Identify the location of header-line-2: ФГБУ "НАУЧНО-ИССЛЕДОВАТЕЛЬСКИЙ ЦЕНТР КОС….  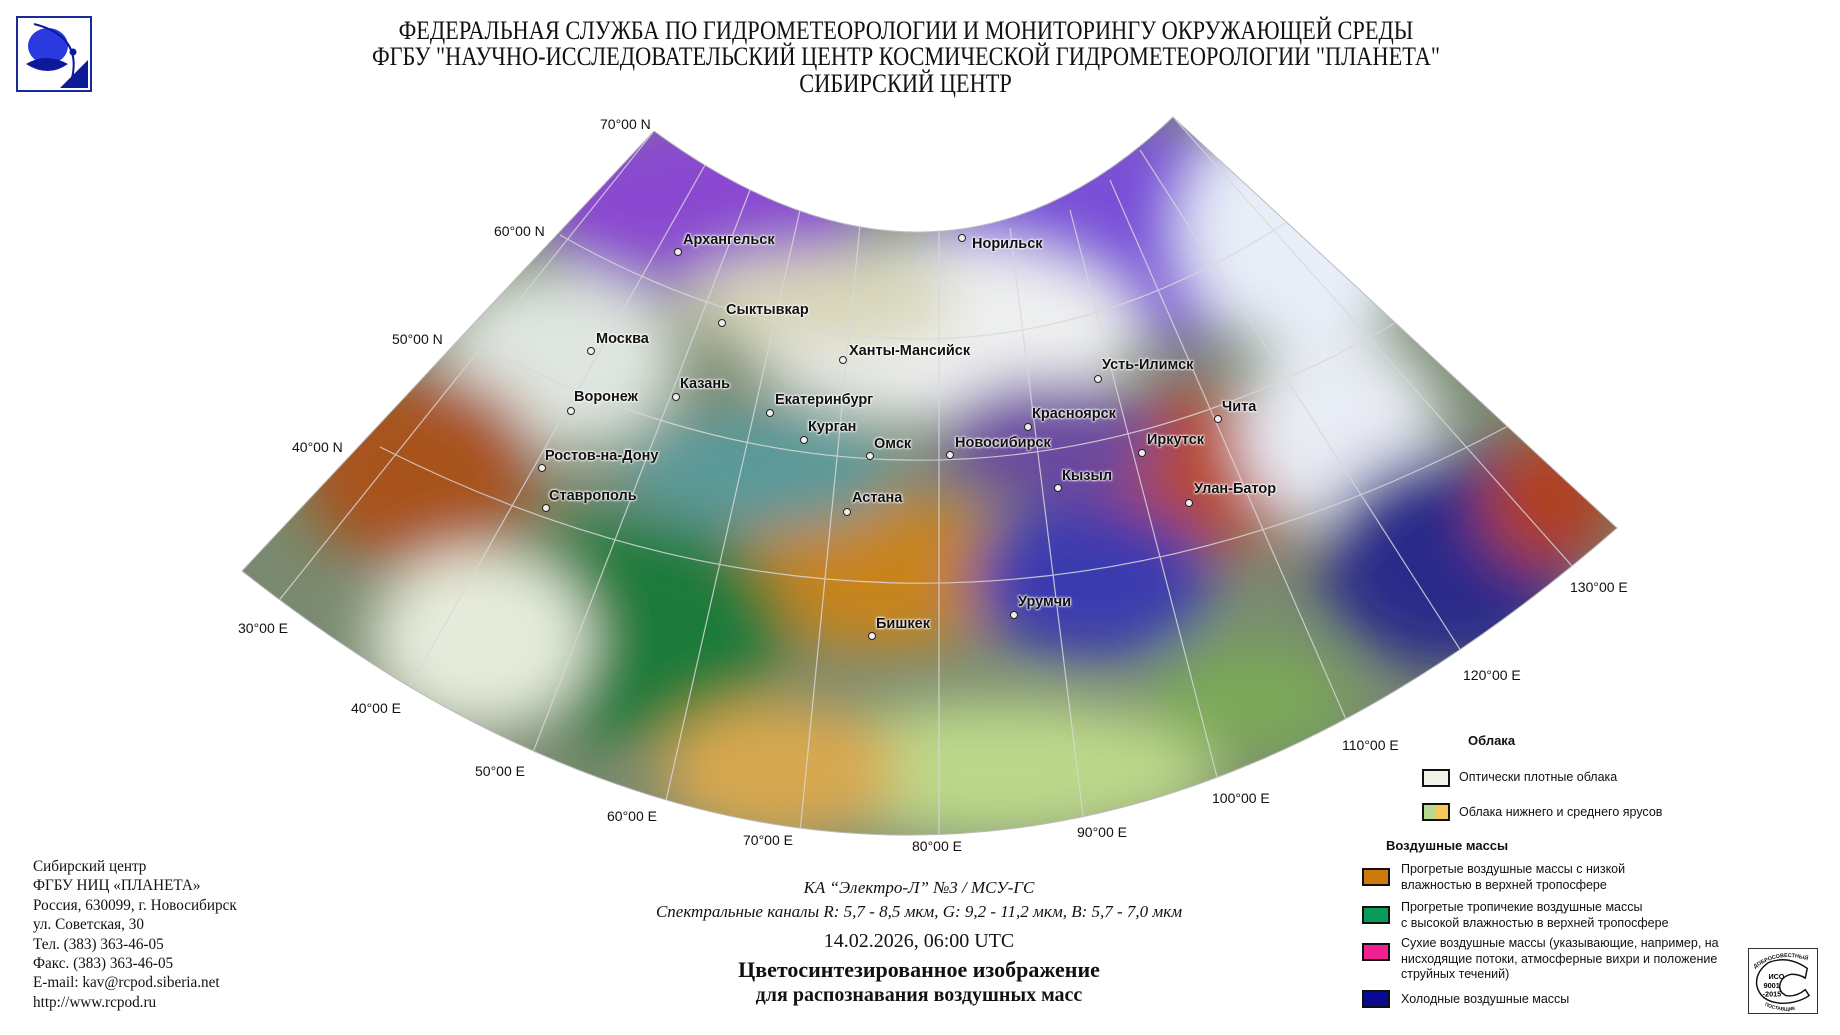
(906, 56).